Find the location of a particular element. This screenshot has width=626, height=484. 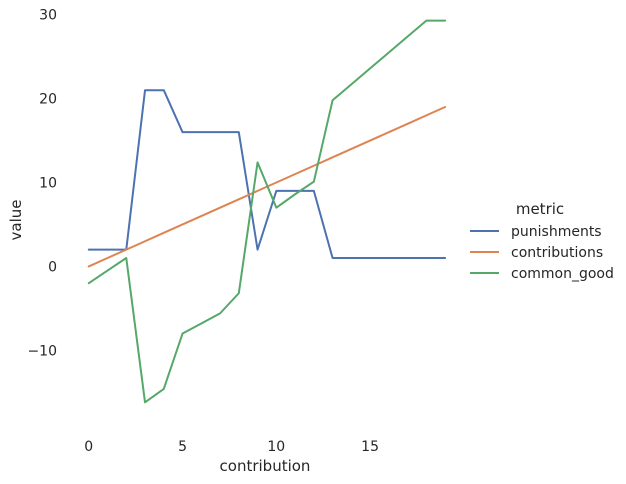

y-axis-label: value is located at coordinates (16, 220).